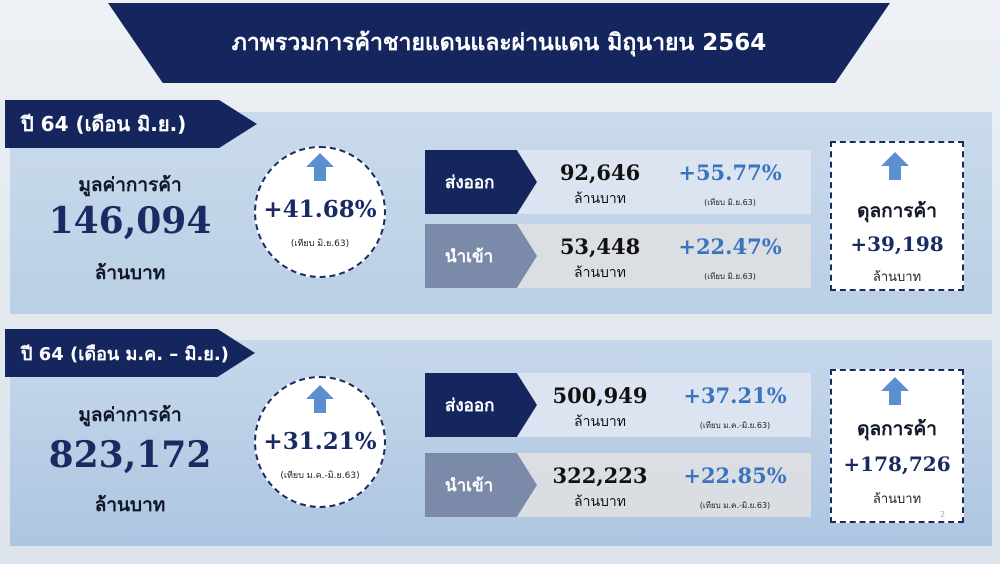  Describe the element at coordinates (320, 476) in the screenshot. I see `growth-note: (เทียบ ม.ค.-มิ.ย.63)` at that location.